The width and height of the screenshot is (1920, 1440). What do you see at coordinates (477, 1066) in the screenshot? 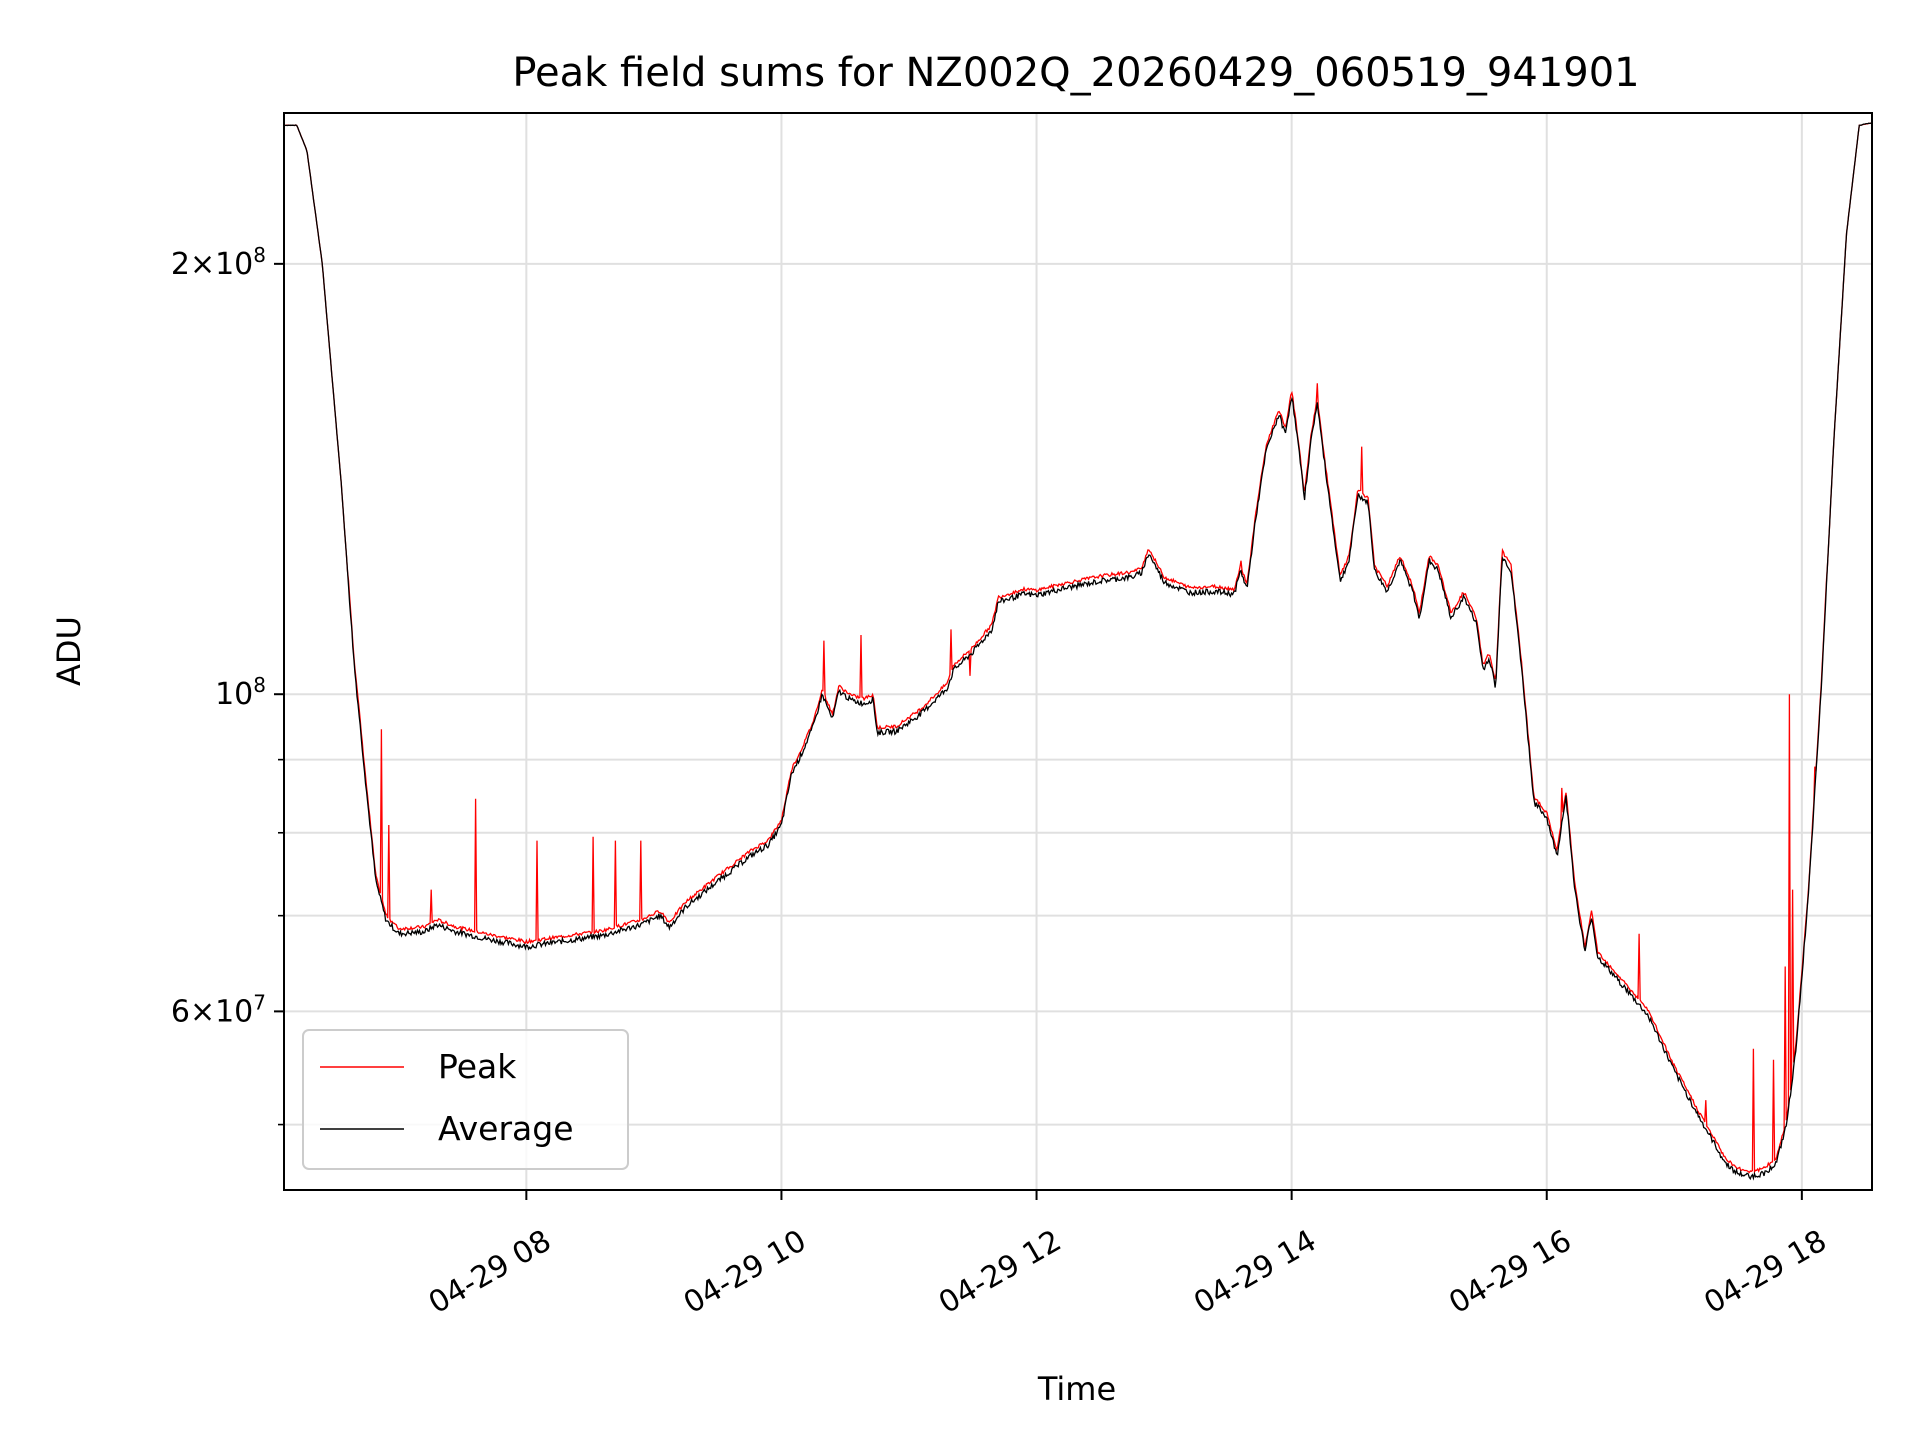
I see `legend-peak-label: Peak` at bounding box center [477, 1066].